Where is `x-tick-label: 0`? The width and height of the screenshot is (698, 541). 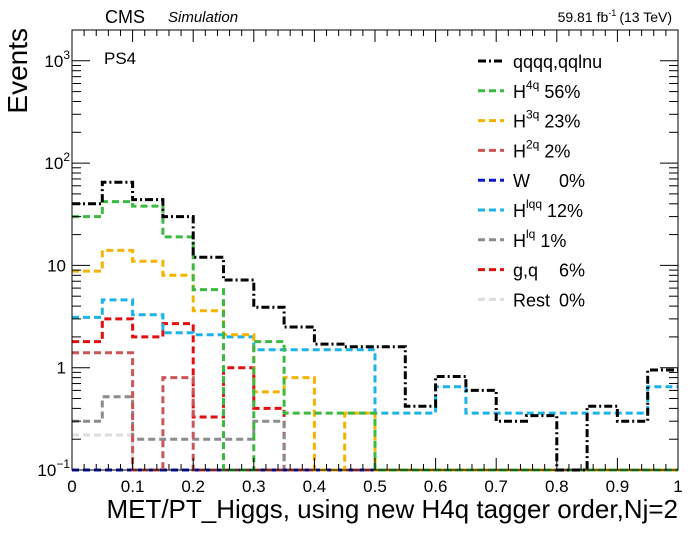
x-tick-label: 0 is located at coordinates (71, 486).